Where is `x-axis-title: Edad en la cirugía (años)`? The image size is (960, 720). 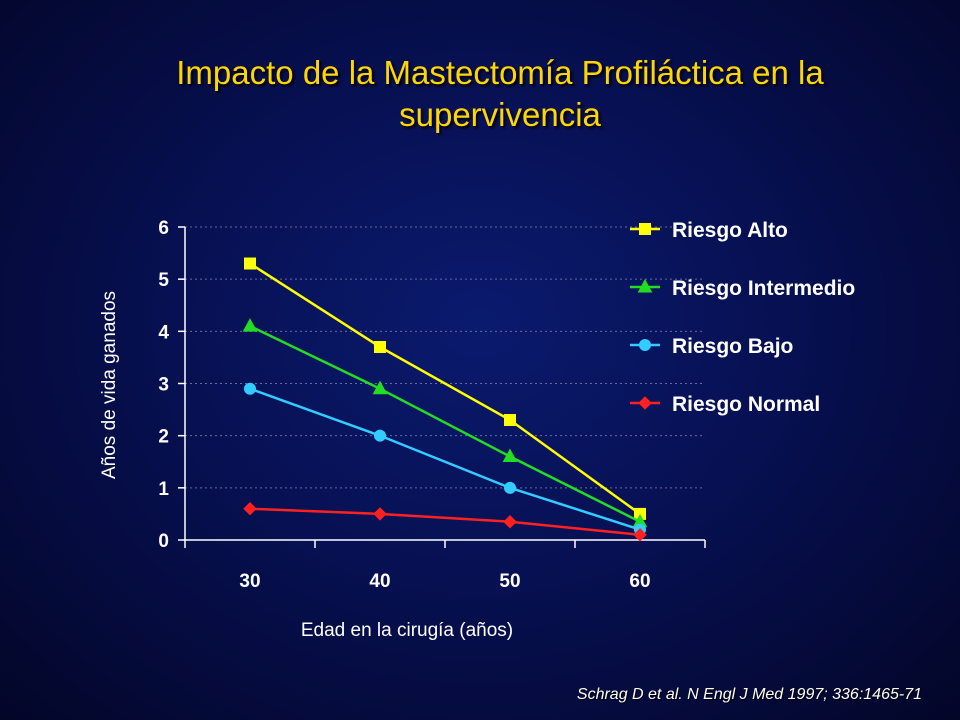
x-axis-title: Edad en la cirugía (años) is located at coordinates (407, 630).